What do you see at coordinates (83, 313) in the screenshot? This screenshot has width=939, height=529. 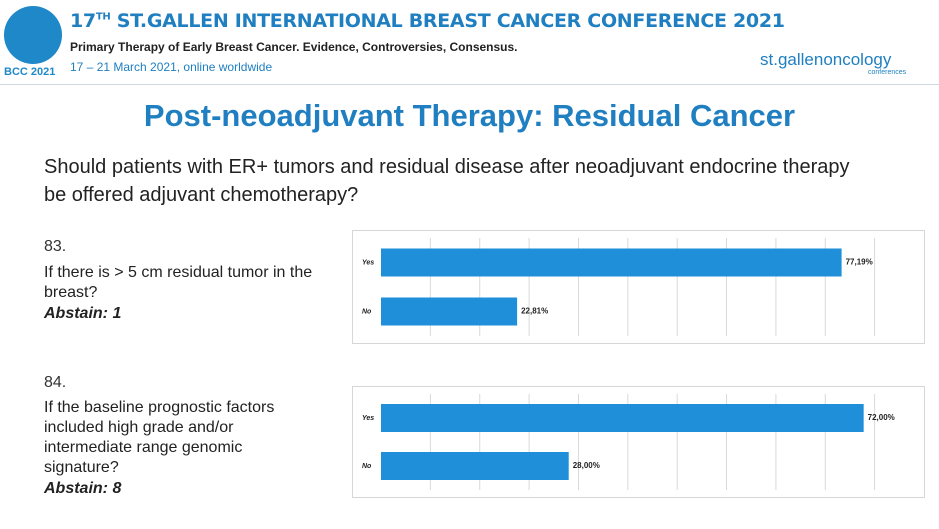 I see `abstain: Abstain: 1` at bounding box center [83, 313].